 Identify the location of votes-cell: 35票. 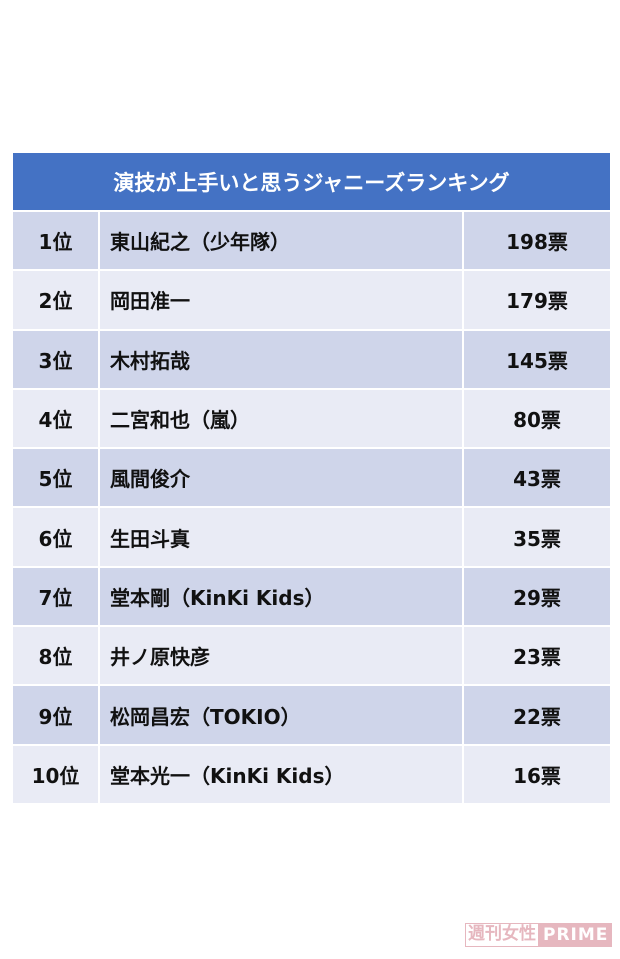
(537, 537).